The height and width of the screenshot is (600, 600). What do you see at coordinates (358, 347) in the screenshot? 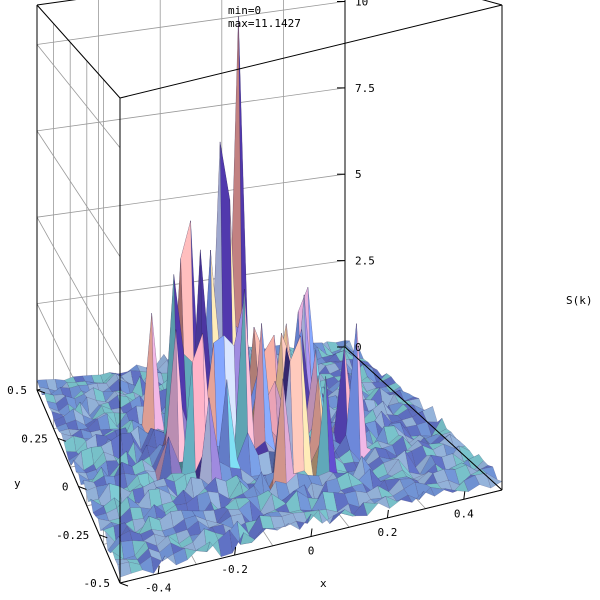
I see `z-tick-label: 0` at bounding box center [358, 347].